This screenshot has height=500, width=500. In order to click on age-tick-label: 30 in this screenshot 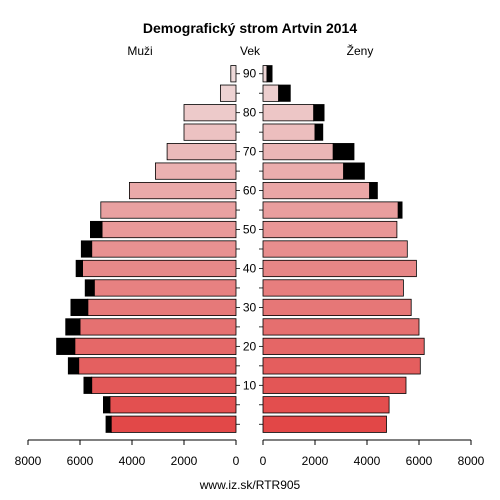, I will do `click(250, 307)`.